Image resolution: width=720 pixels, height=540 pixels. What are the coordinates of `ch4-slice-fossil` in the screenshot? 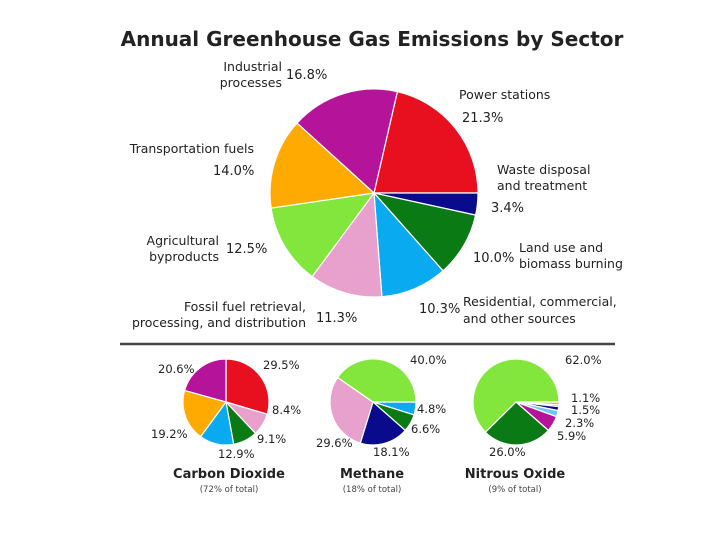 It's located at (351, 410).